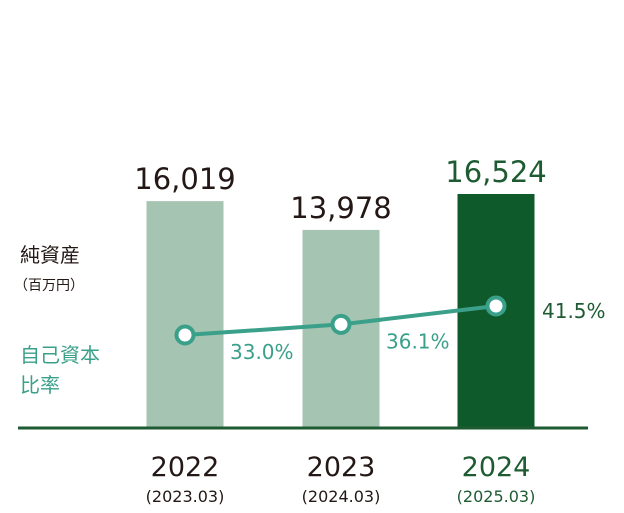 This screenshot has height=513, width=624. I want to click on ratio-point-2024, so click(496, 306).